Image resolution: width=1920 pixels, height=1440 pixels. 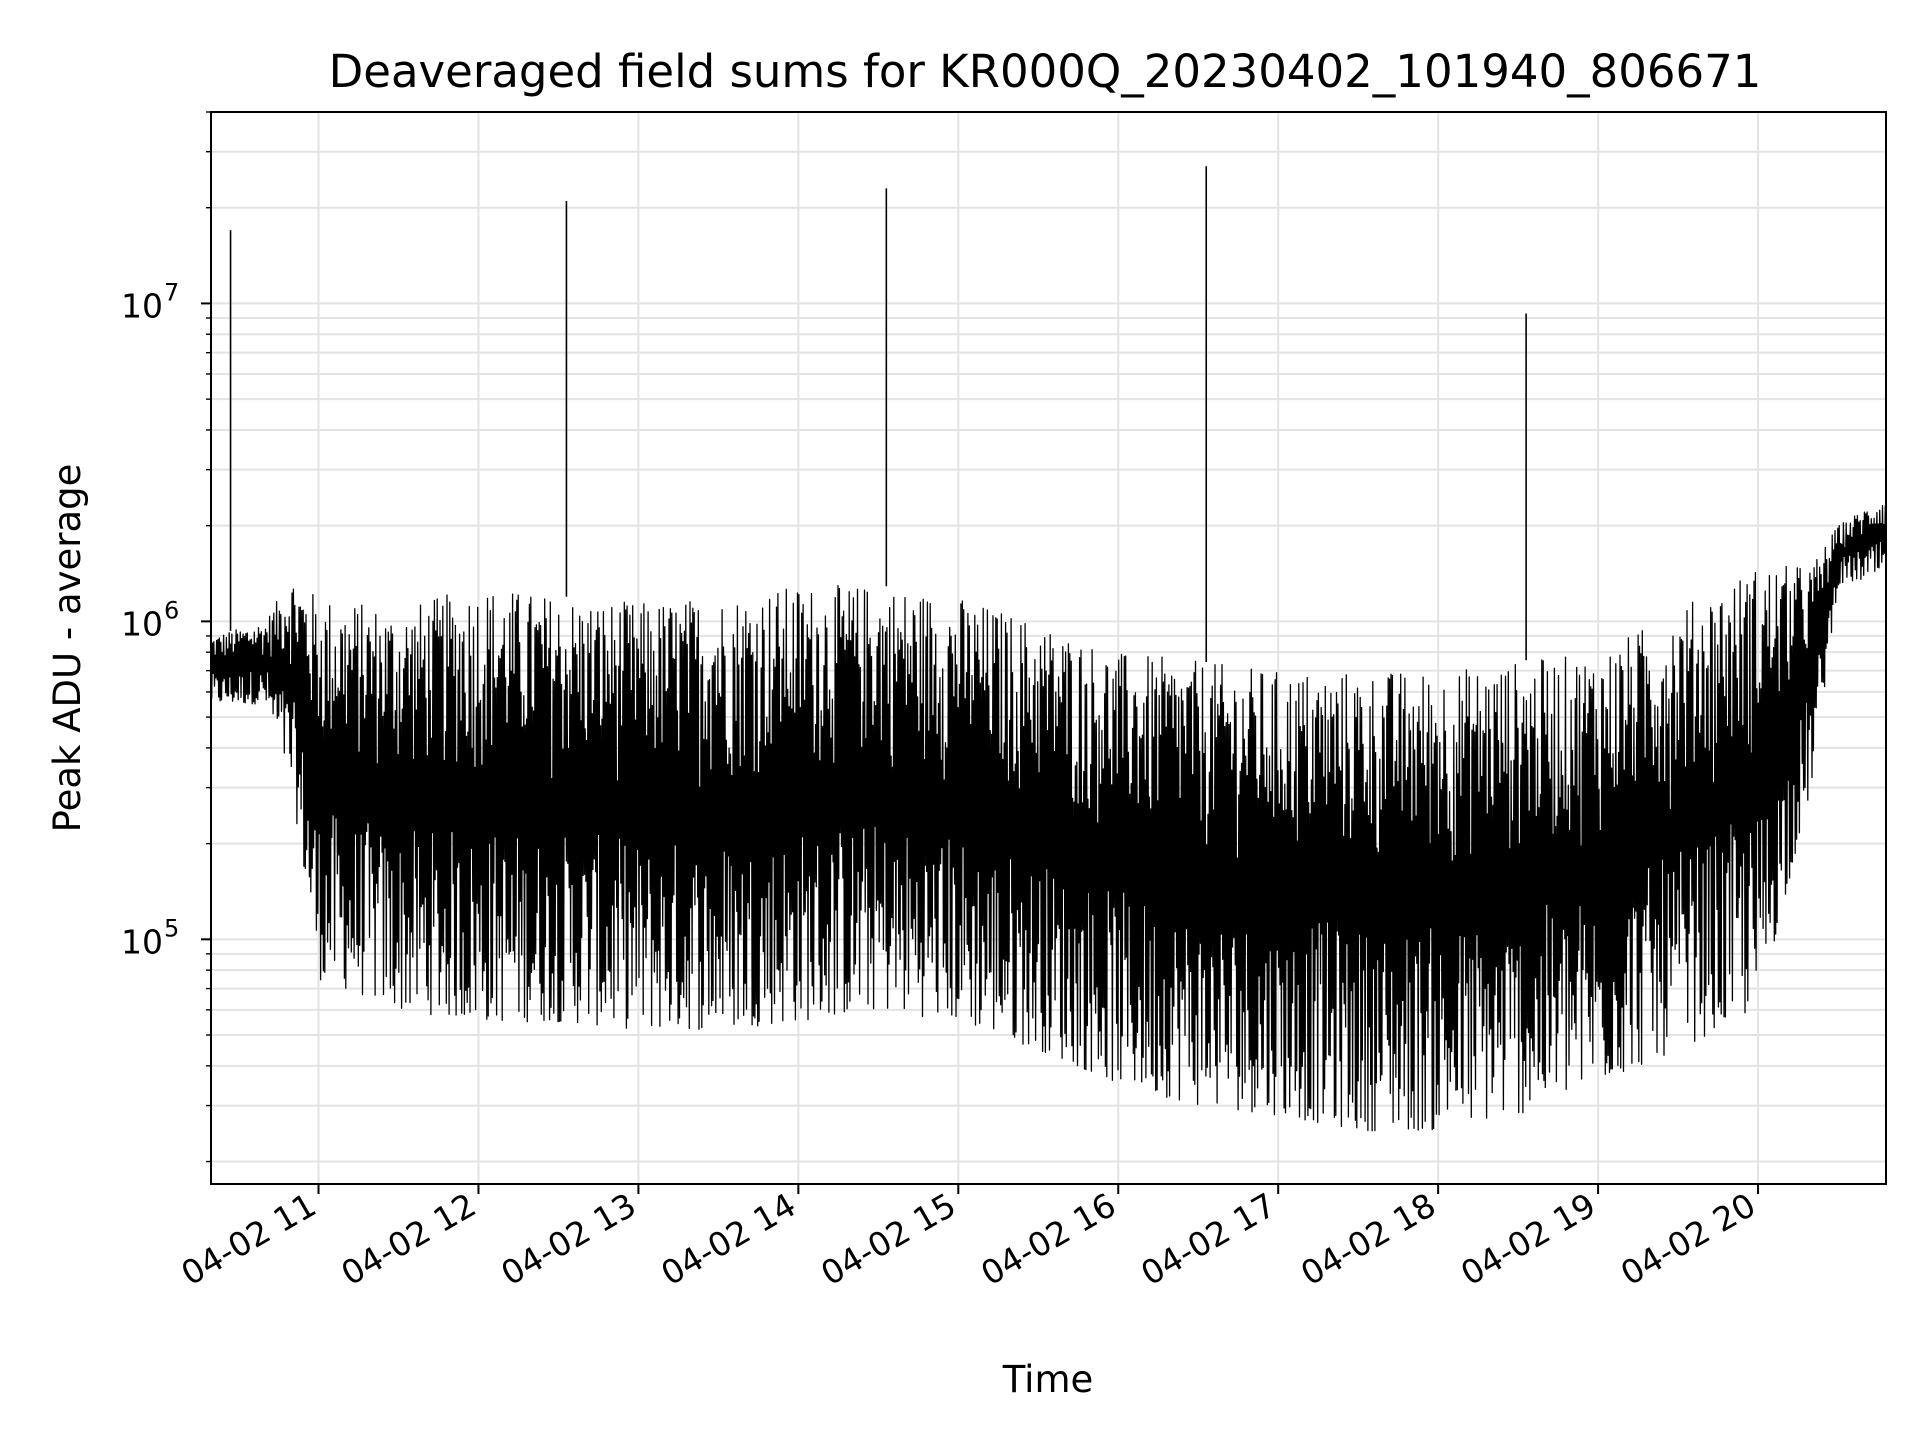 What do you see at coordinates (171, 610) in the screenshot?
I see `y-tick-exponent: 6` at bounding box center [171, 610].